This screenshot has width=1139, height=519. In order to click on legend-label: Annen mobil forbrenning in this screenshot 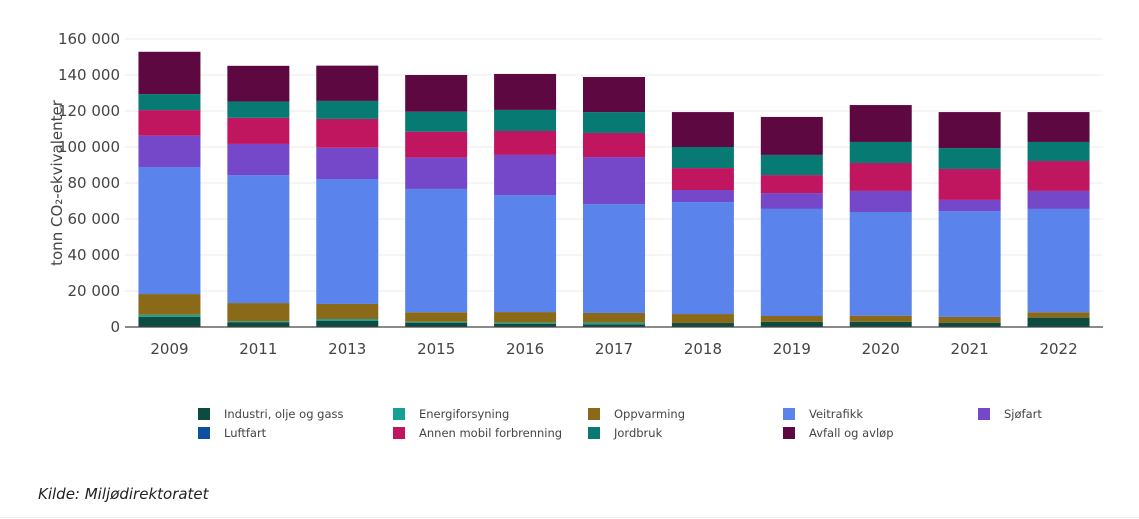, I will do `click(491, 433)`.